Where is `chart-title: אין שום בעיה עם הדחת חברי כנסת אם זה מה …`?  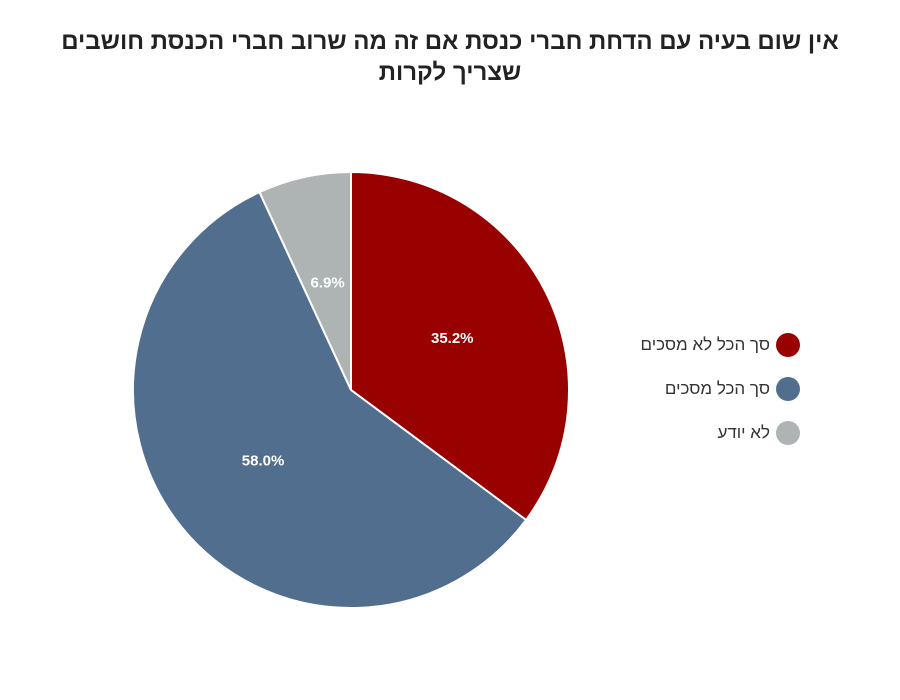
chart-title: אין שום בעיה עם הדחת חברי כנסת אם זה מה … is located at coordinates (450, 57).